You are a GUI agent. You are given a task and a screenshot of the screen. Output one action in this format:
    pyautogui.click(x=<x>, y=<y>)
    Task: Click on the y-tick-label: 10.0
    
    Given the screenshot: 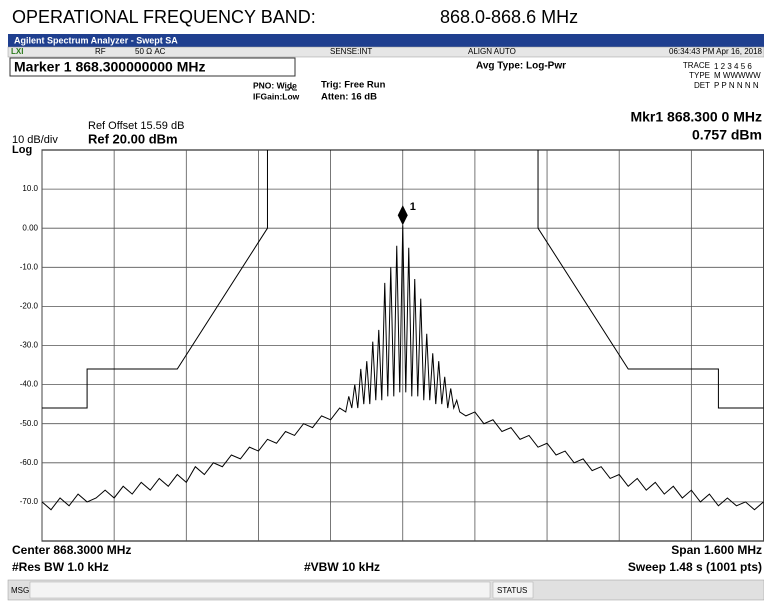 What is the action you would take?
    pyautogui.click(x=30, y=188)
    